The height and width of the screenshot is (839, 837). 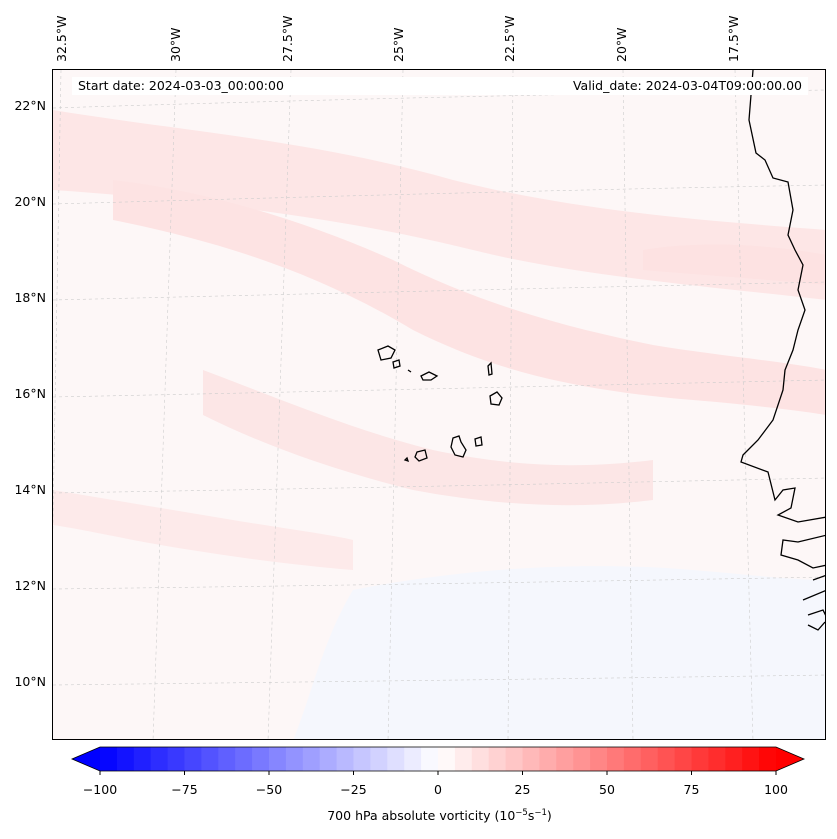 What do you see at coordinates (181, 85) in the screenshot?
I see `start-date-label: Start date: 2024-03-03_00:00:00` at bounding box center [181, 85].